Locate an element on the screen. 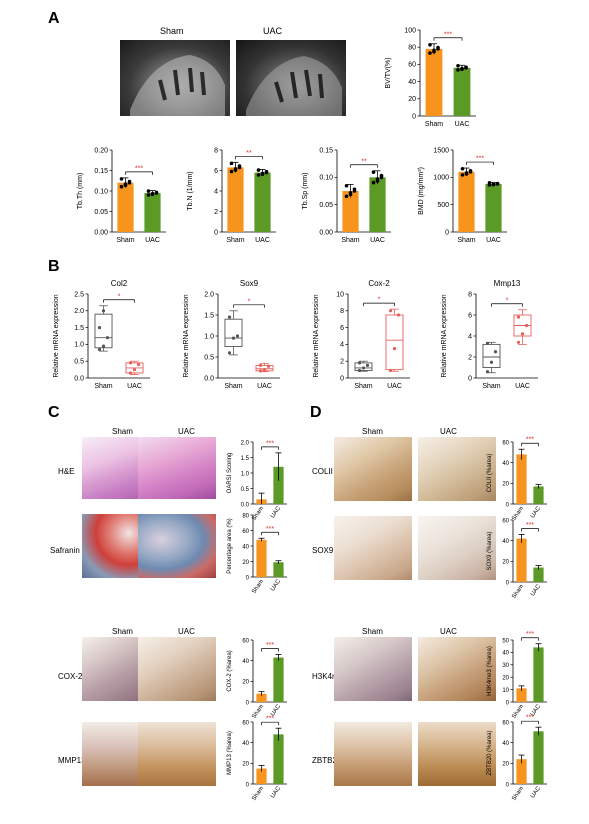  chart-sox9area: 0 20 40 60 SOX9 (%area) Sham UAC *** is located at coordinates (517, 559).